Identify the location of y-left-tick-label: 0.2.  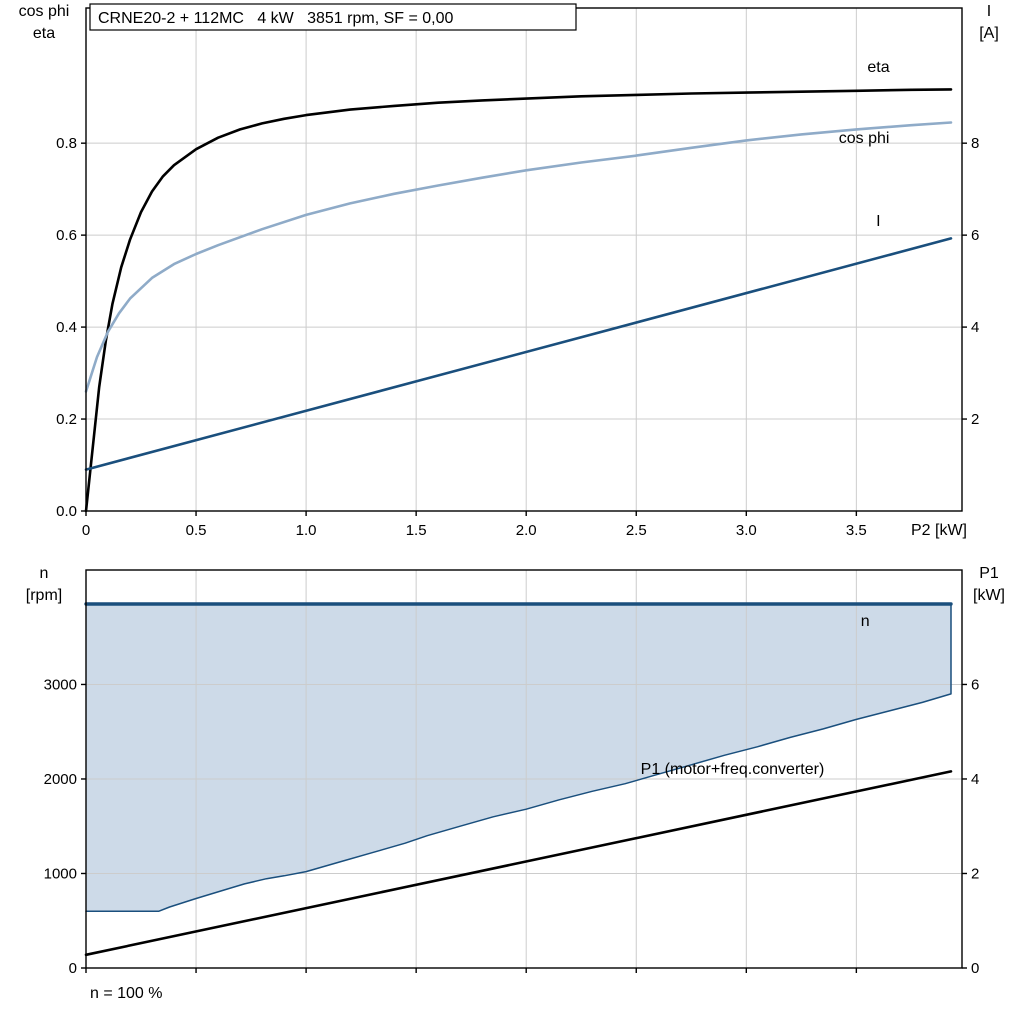
(66, 419).